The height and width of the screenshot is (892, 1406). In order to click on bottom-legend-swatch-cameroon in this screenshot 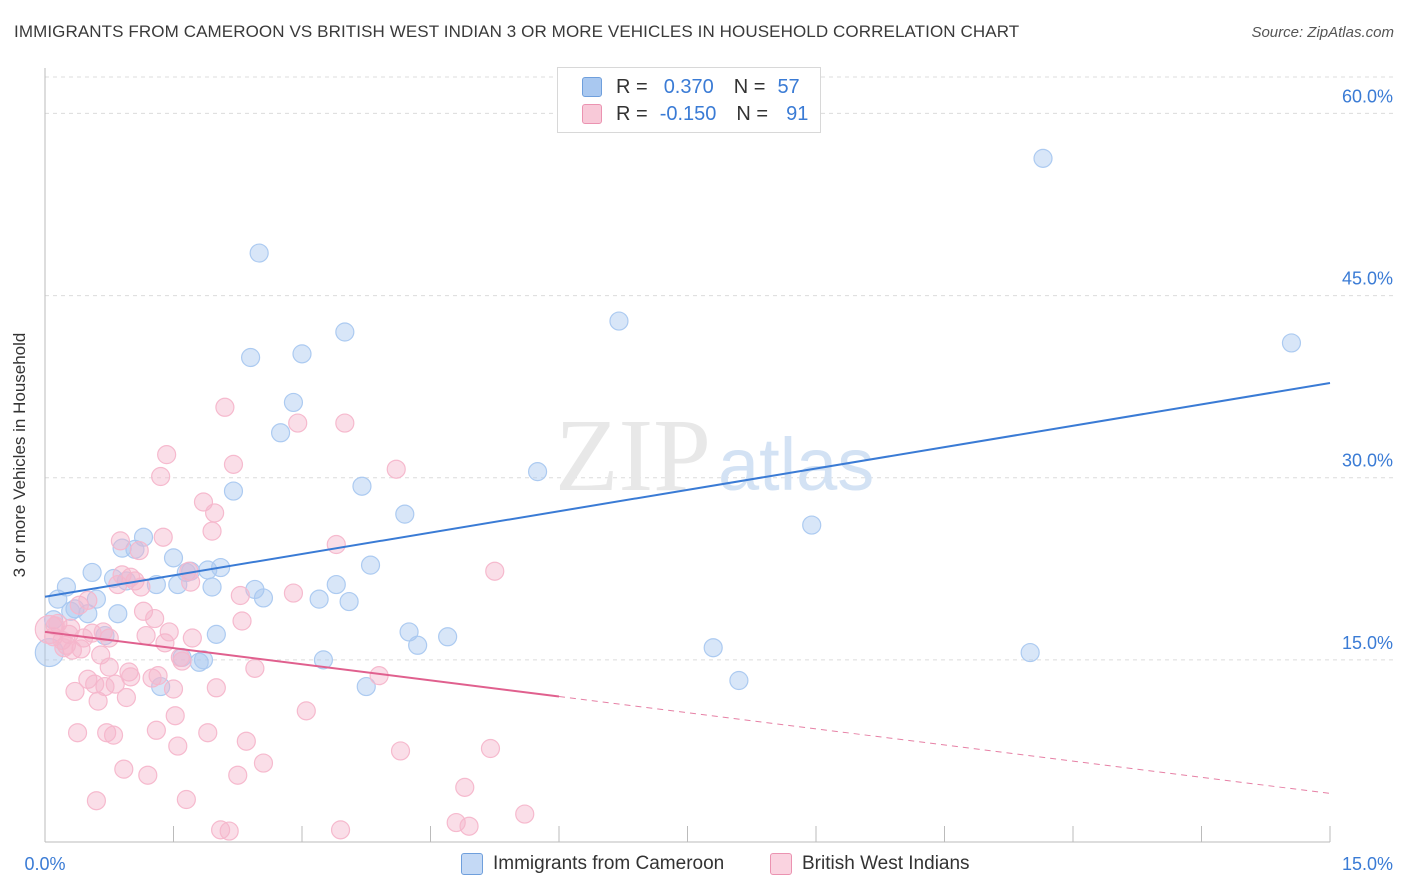, I will do `click(472, 864)`.